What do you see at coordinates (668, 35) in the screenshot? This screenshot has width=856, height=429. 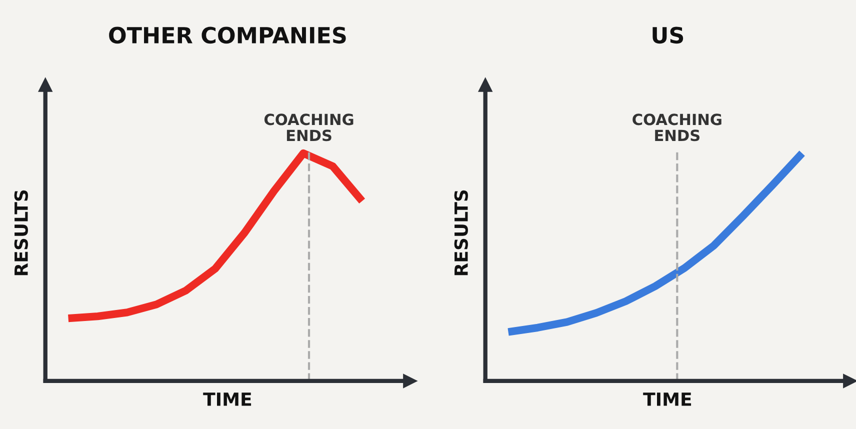 I see `chart-title: US` at bounding box center [668, 35].